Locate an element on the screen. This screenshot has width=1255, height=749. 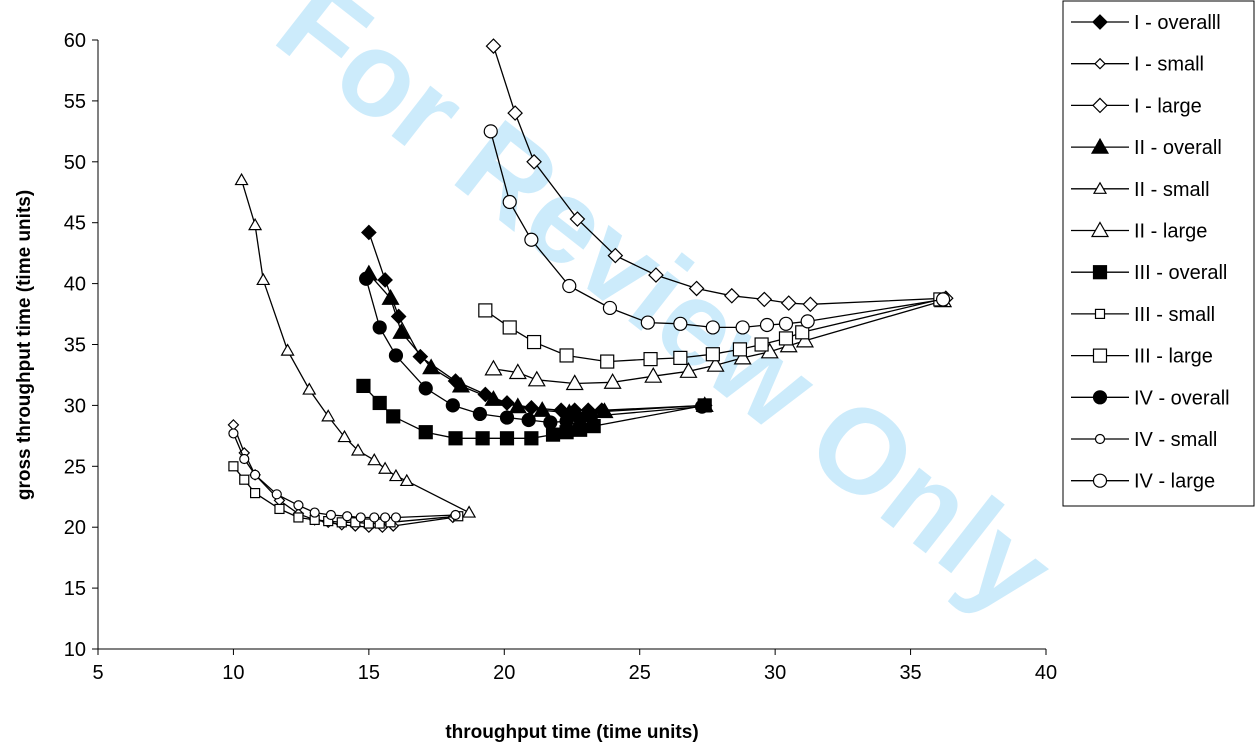
x-tick-label: 40 is located at coordinates (1046, 673).